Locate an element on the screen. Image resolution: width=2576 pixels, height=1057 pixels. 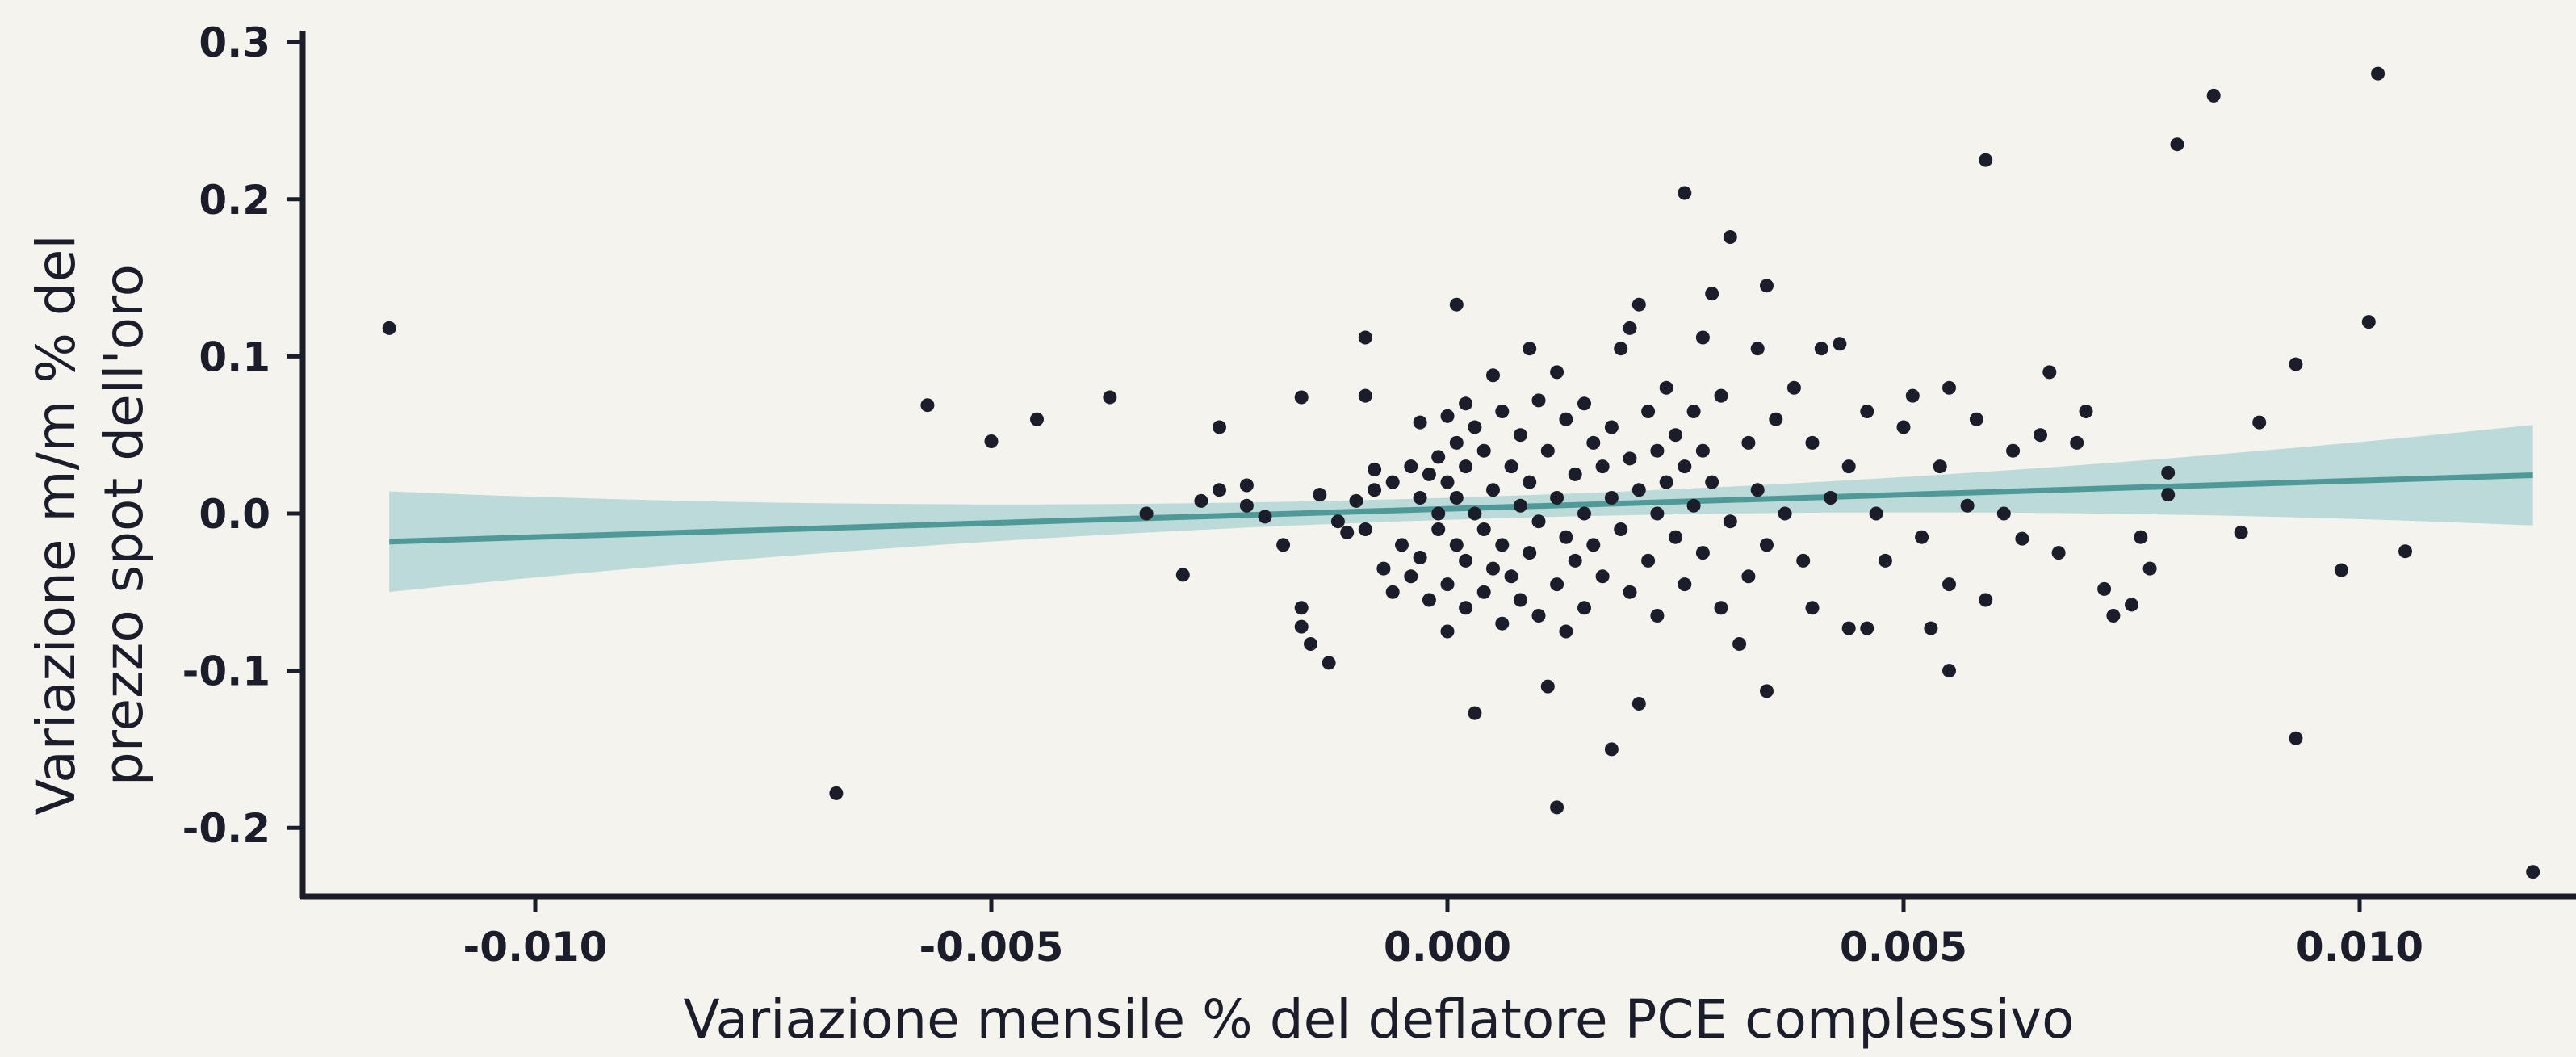
y-axis-title-line-1: Variazione m/m % del is located at coordinates (56, 525).